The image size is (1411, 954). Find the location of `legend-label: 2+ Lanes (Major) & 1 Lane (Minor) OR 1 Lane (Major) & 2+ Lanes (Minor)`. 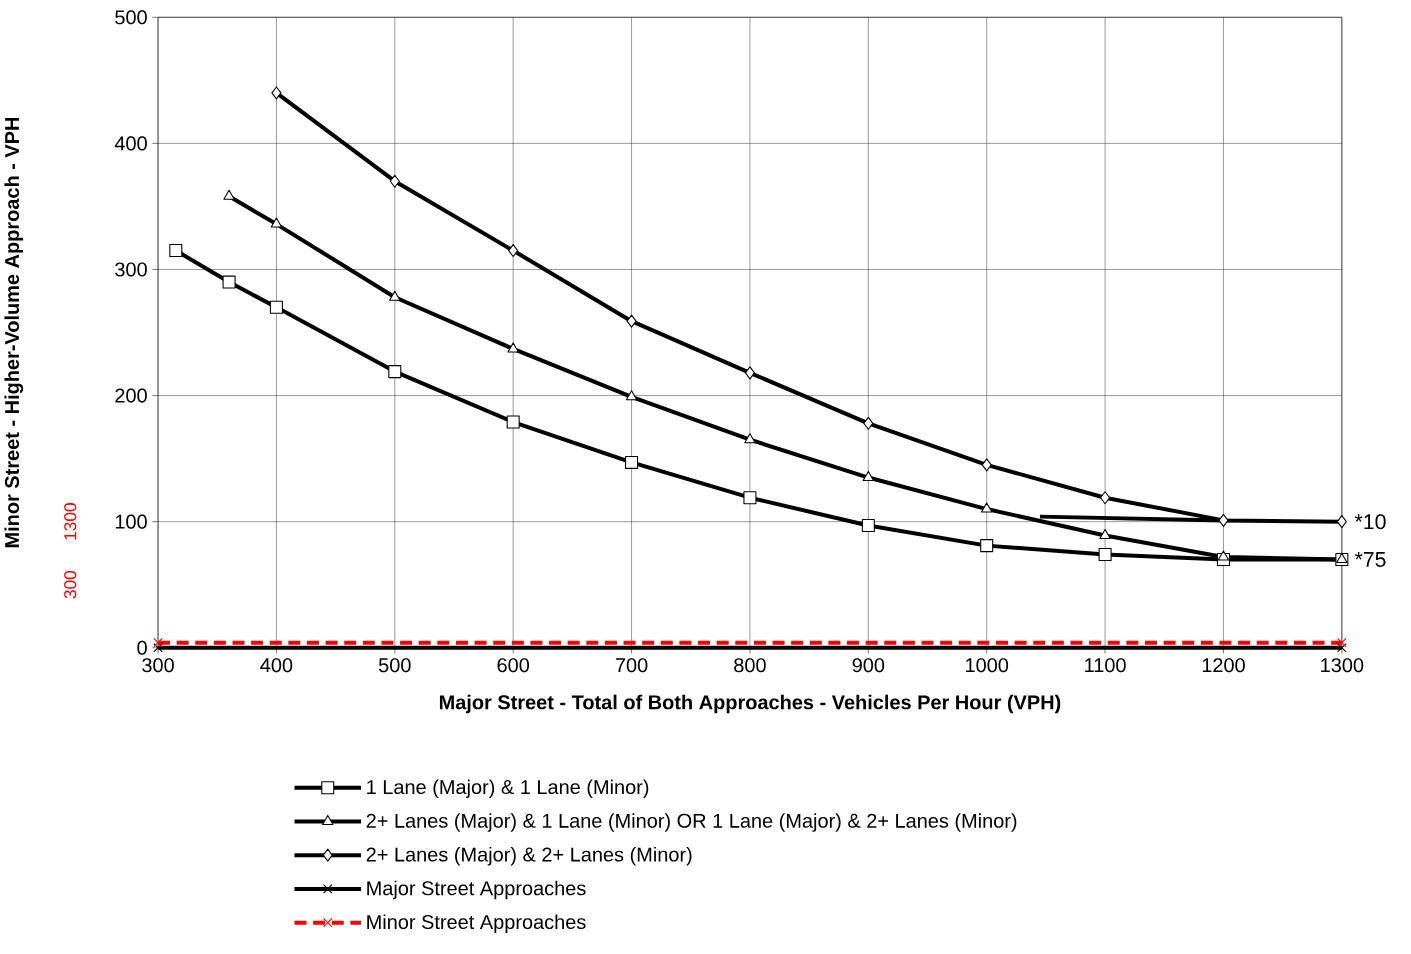

legend-label: 2+ Lanes (Major) & 1 Lane (Minor) OR 1 Lane (Major) & 2+ Lanes (Minor) is located at coordinates (691, 822).